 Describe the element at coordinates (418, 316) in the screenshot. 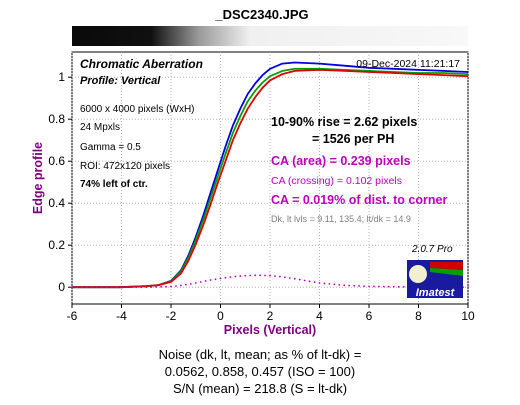

I see `x-tick-label: 8` at that location.